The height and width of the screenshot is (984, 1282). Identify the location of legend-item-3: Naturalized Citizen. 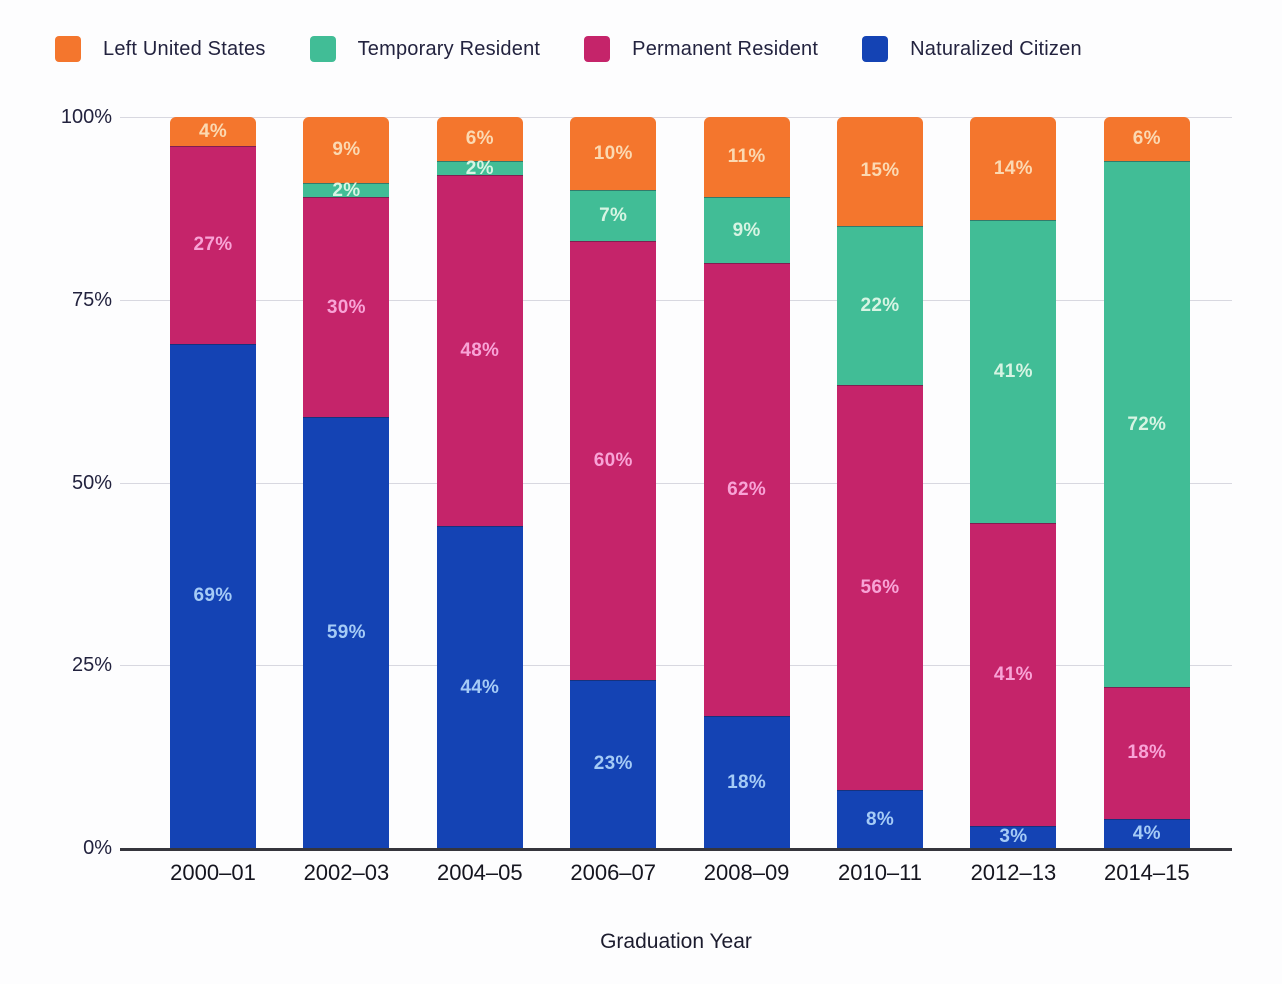
(972, 49).